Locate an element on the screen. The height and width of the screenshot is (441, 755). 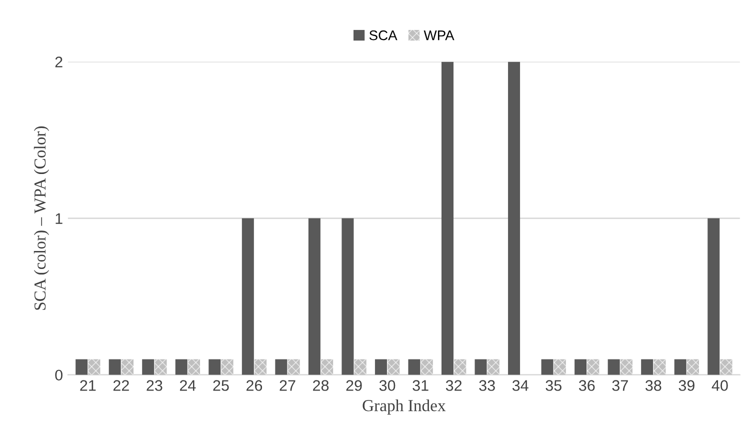
x-tick-label: 30 is located at coordinates (387, 385).